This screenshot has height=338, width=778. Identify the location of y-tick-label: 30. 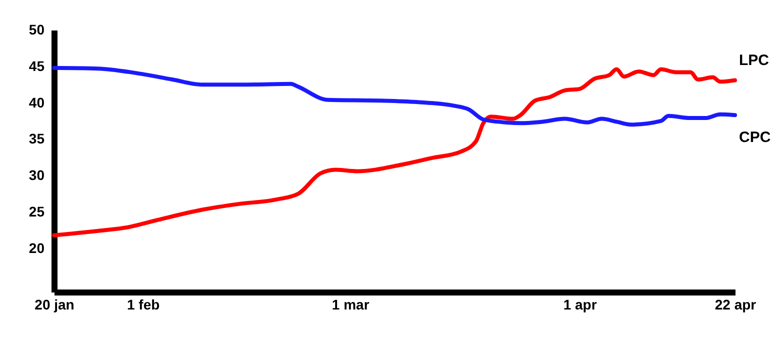
(36, 175).